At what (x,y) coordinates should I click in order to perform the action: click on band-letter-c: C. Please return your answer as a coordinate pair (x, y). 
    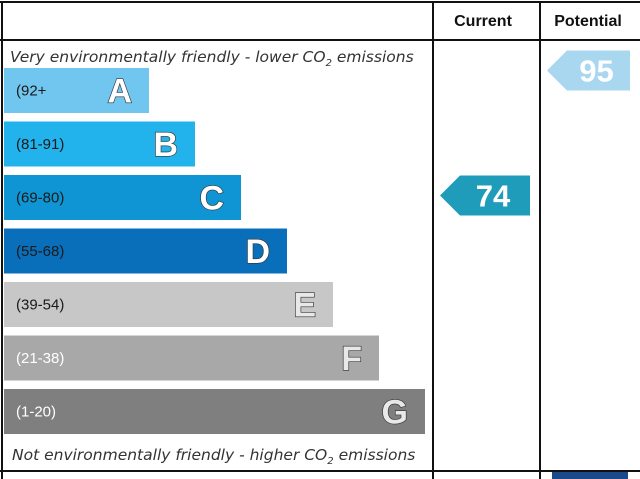
    Looking at the image, I should click on (211, 199).